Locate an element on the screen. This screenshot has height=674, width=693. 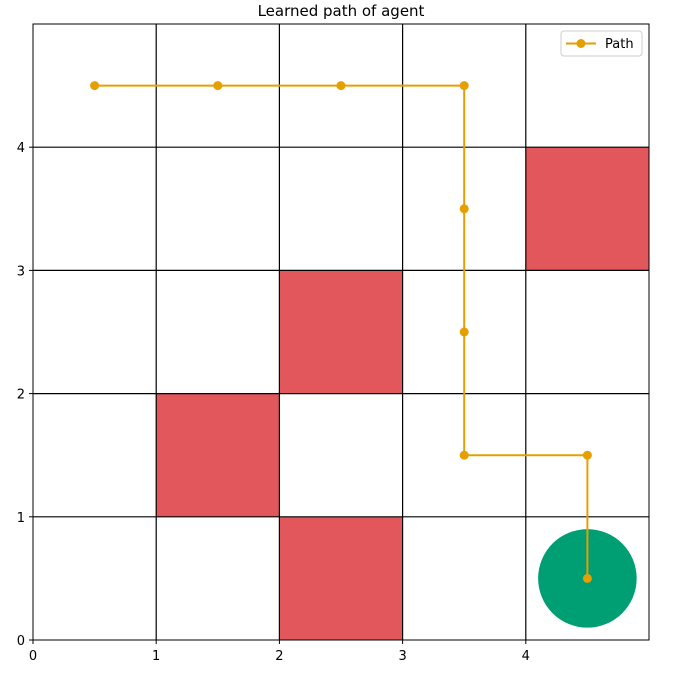
y-tick-label-1: 1 is located at coordinates (21, 518).